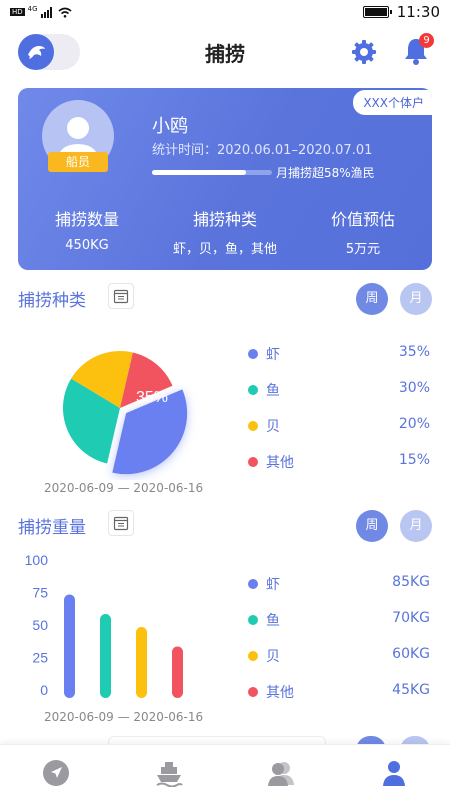  What do you see at coordinates (152, 397) in the screenshot?
I see `pie-highlight-label: 35%` at bounding box center [152, 397].